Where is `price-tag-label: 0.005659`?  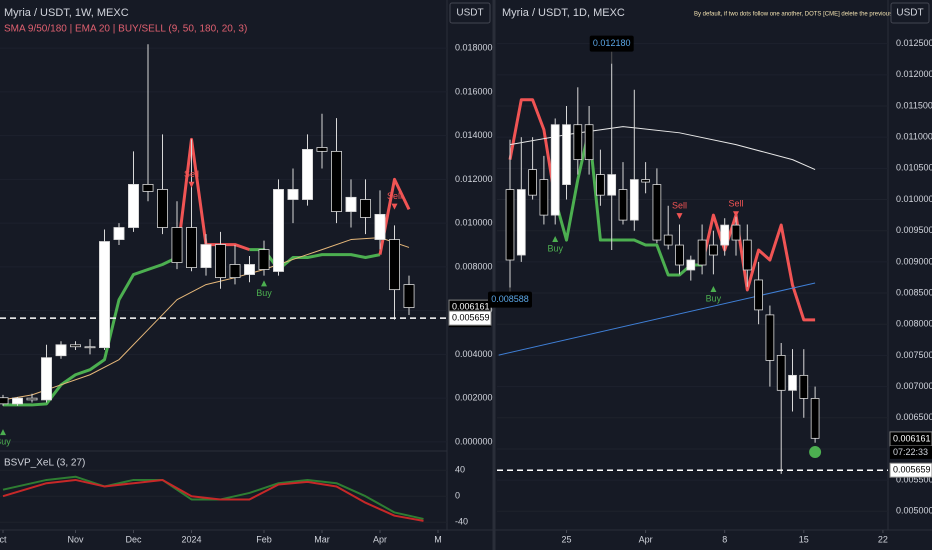 price-tag-label: 0.005659 is located at coordinates (471, 317).